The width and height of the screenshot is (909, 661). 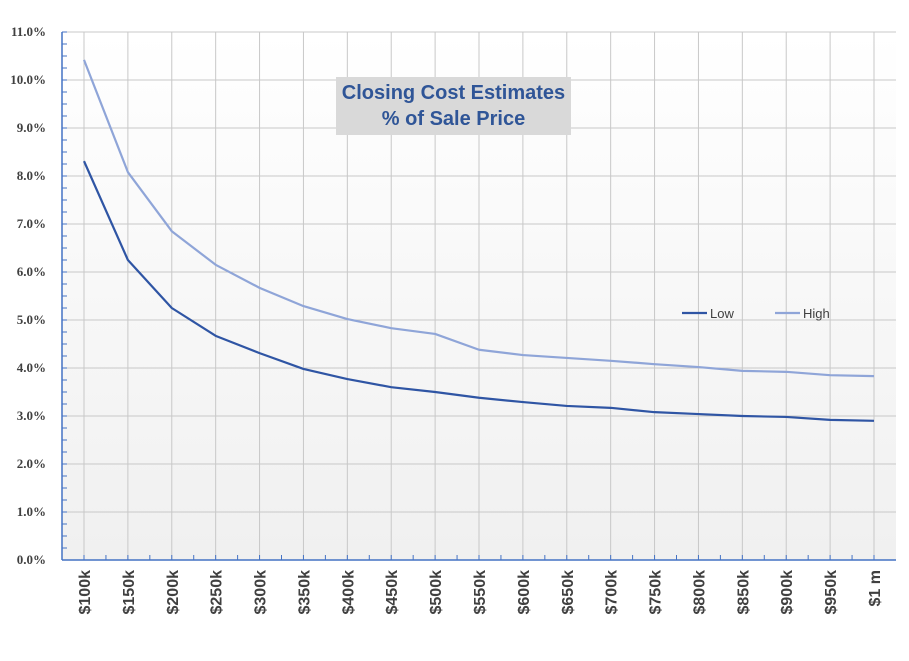 I want to click on x-tick-label: $950k, so click(x=831, y=592).